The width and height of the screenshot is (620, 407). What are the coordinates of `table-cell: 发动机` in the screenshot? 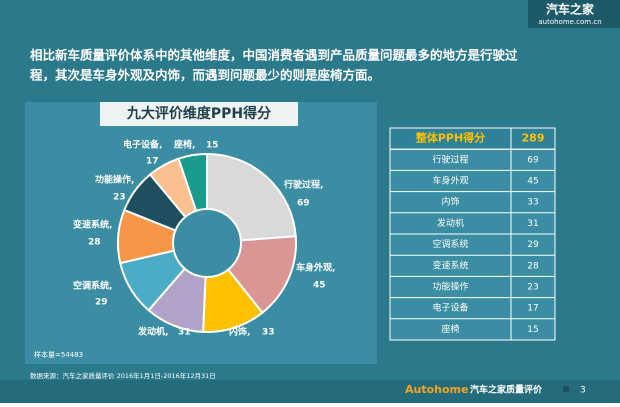 It's located at (450, 223).